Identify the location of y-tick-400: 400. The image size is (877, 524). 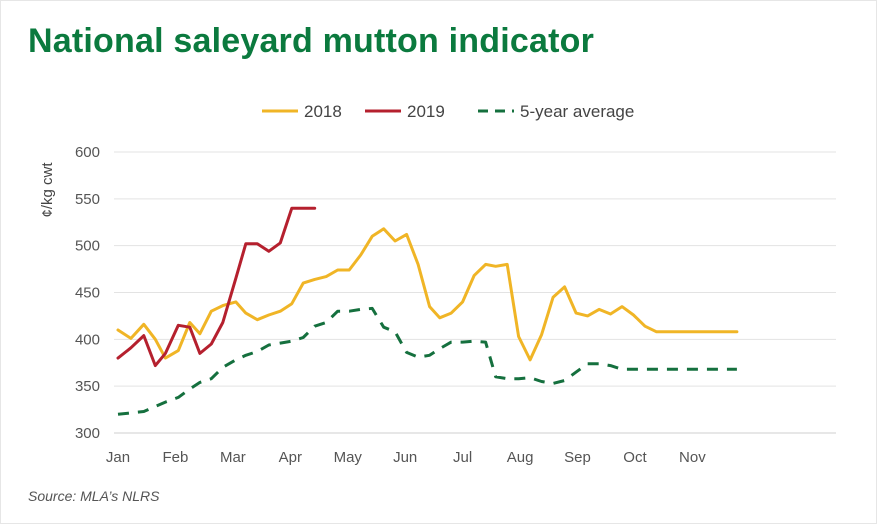
(87, 339).